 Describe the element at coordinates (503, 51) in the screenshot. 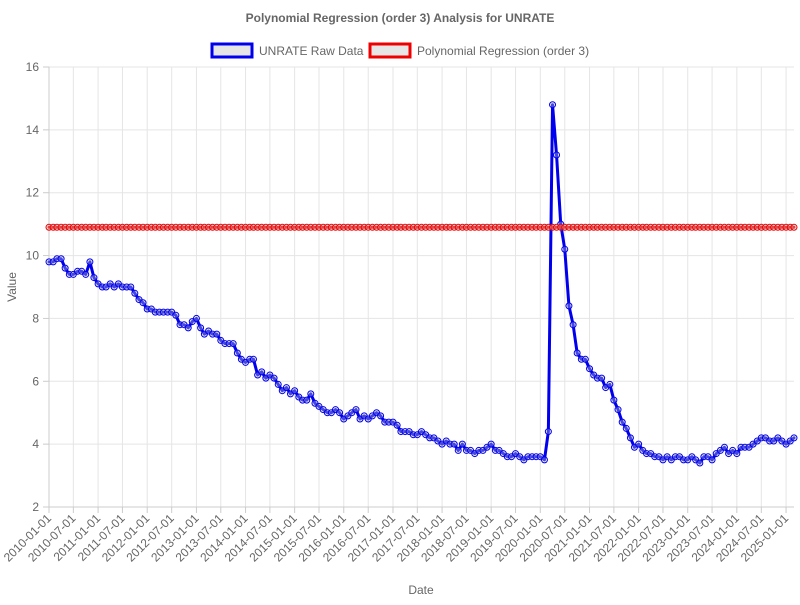

I see `legend-label-regression: Polynomial Regression (order 3)` at that location.